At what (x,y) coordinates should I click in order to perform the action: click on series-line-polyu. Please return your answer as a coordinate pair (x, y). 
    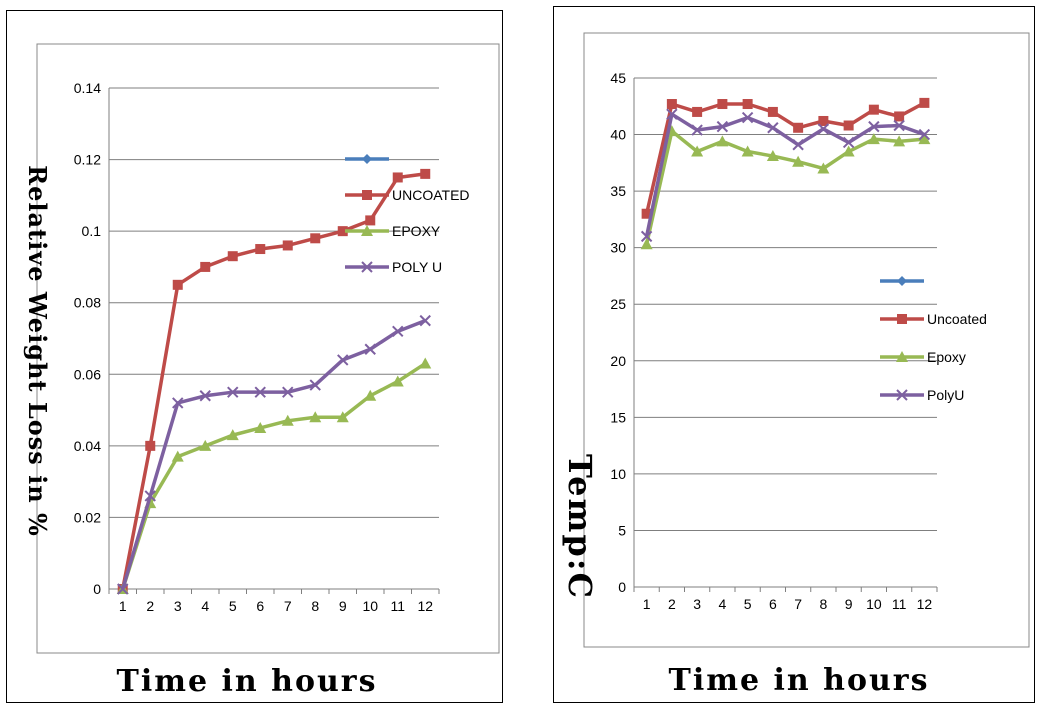
    Looking at the image, I should click on (784, 174).